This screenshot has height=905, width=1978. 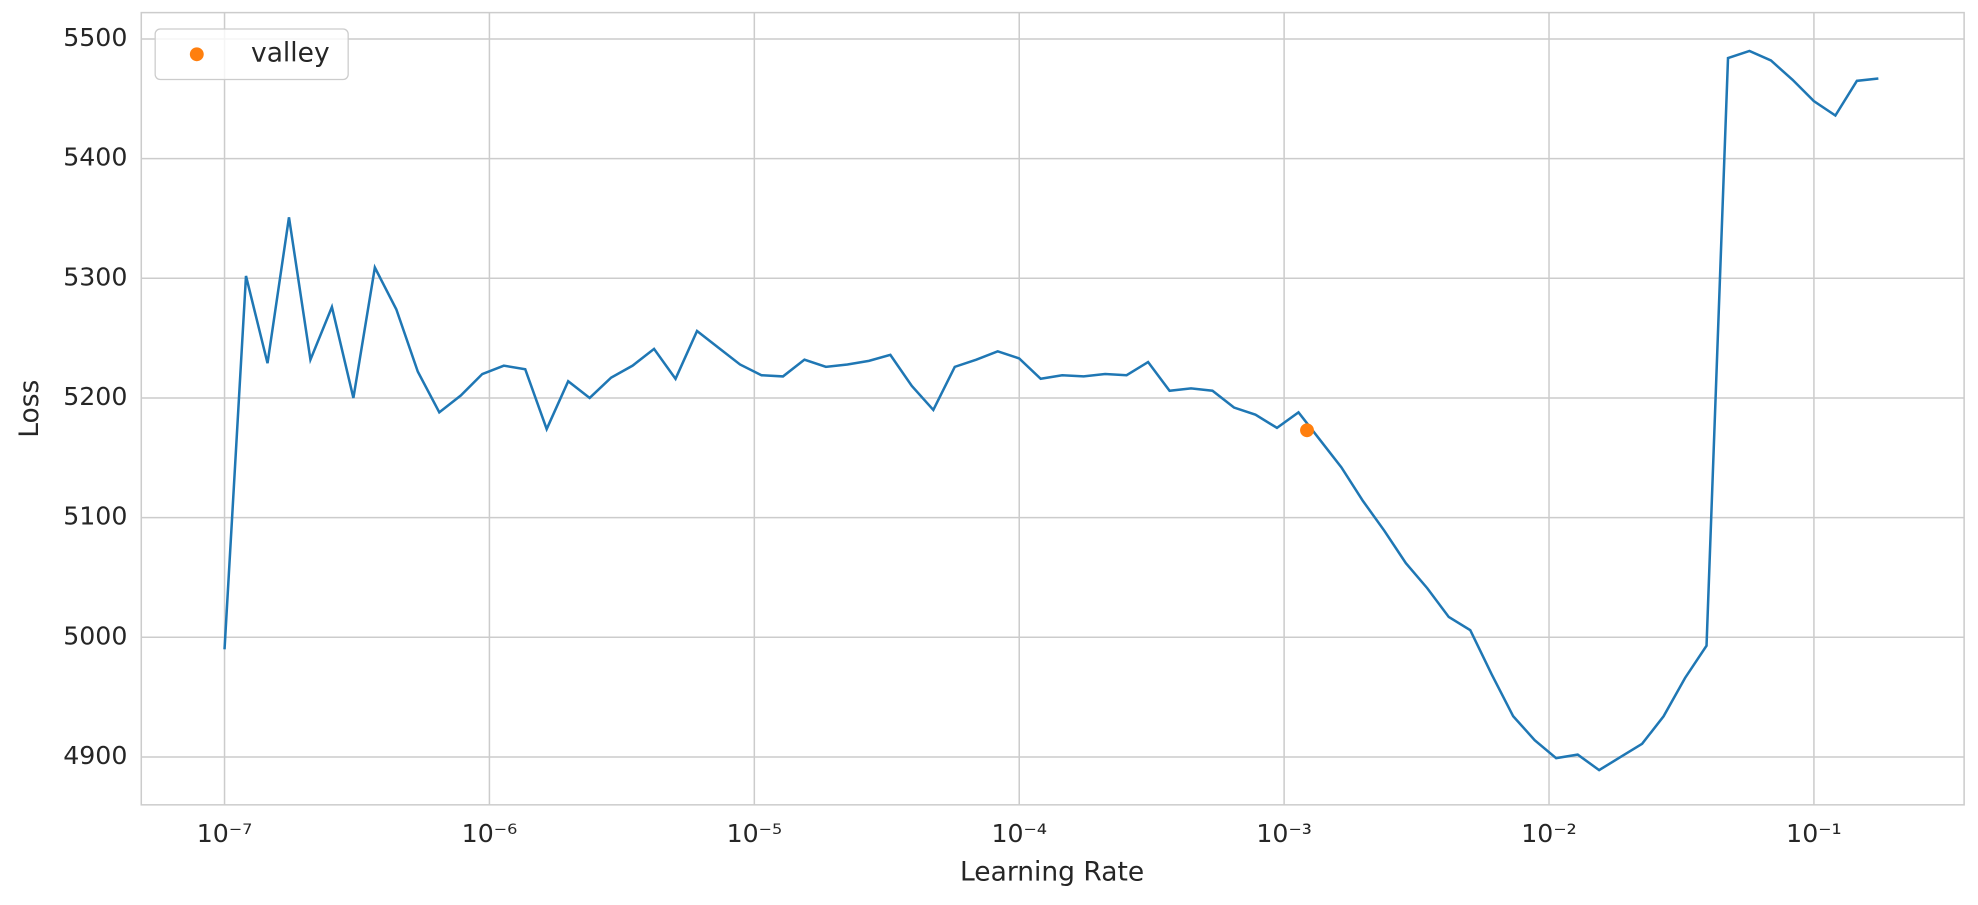 What do you see at coordinates (29, 409) in the screenshot?
I see `y-axis-label: Loss` at bounding box center [29, 409].